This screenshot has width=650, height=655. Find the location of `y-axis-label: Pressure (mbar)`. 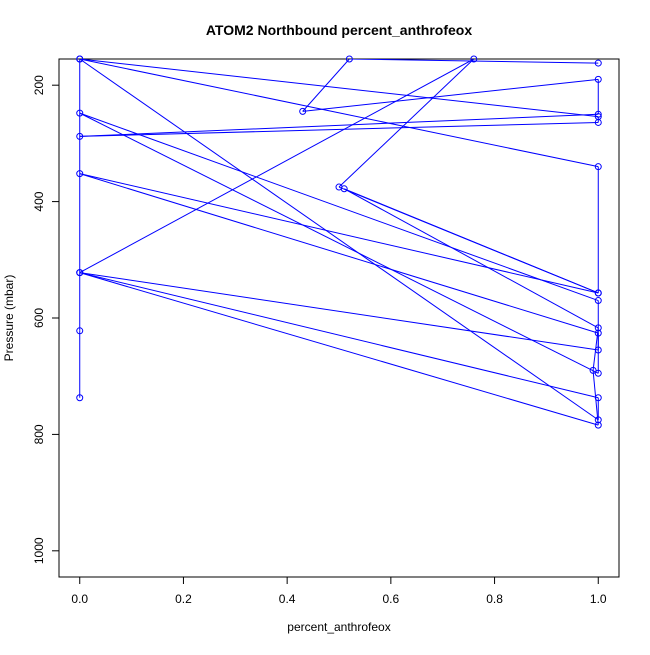

y-axis-label: Pressure (mbar) is located at coordinates (9, 318).